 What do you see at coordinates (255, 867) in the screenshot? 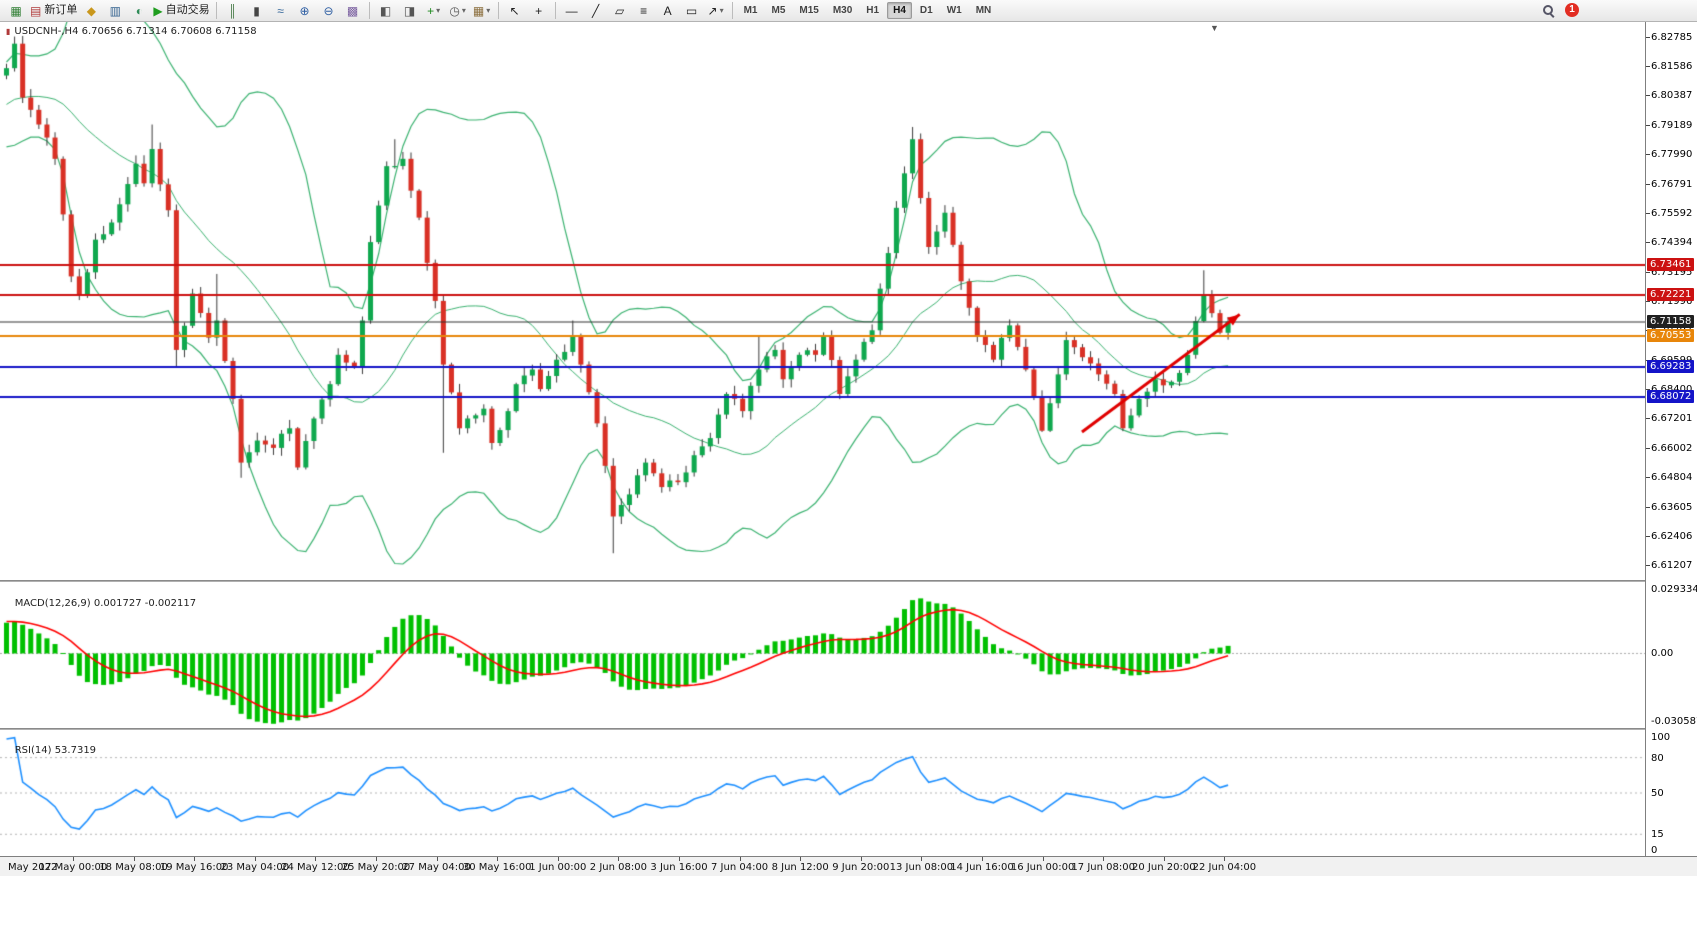
I see `time-axis-label: 23 May 04:00` at bounding box center [255, 867].